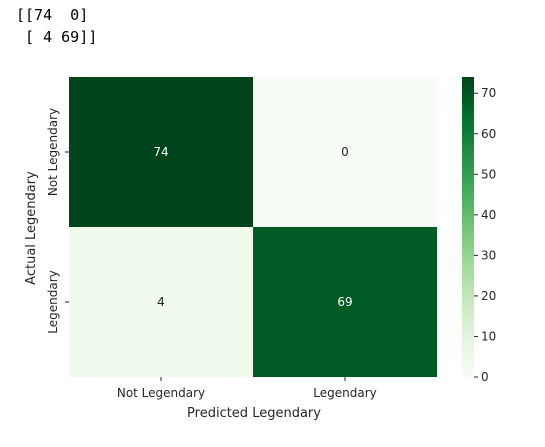  I want to click on cell-annotation: 4, so click(161, 302).